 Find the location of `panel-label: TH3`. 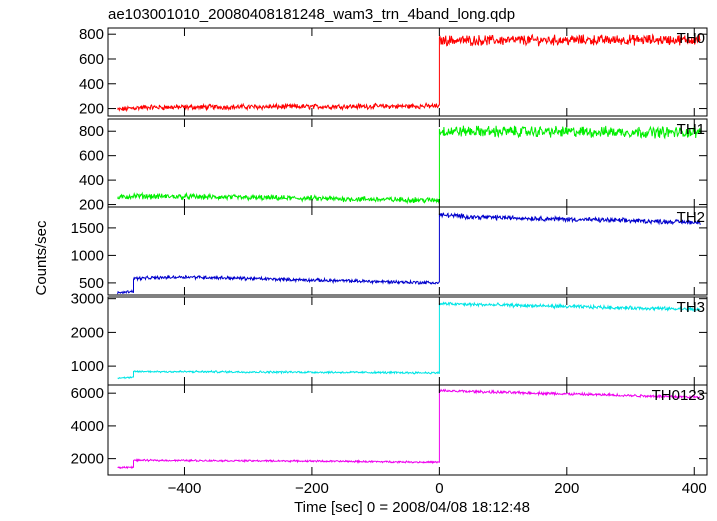

panel-label: TH3 is located at coordinates (691, 307).